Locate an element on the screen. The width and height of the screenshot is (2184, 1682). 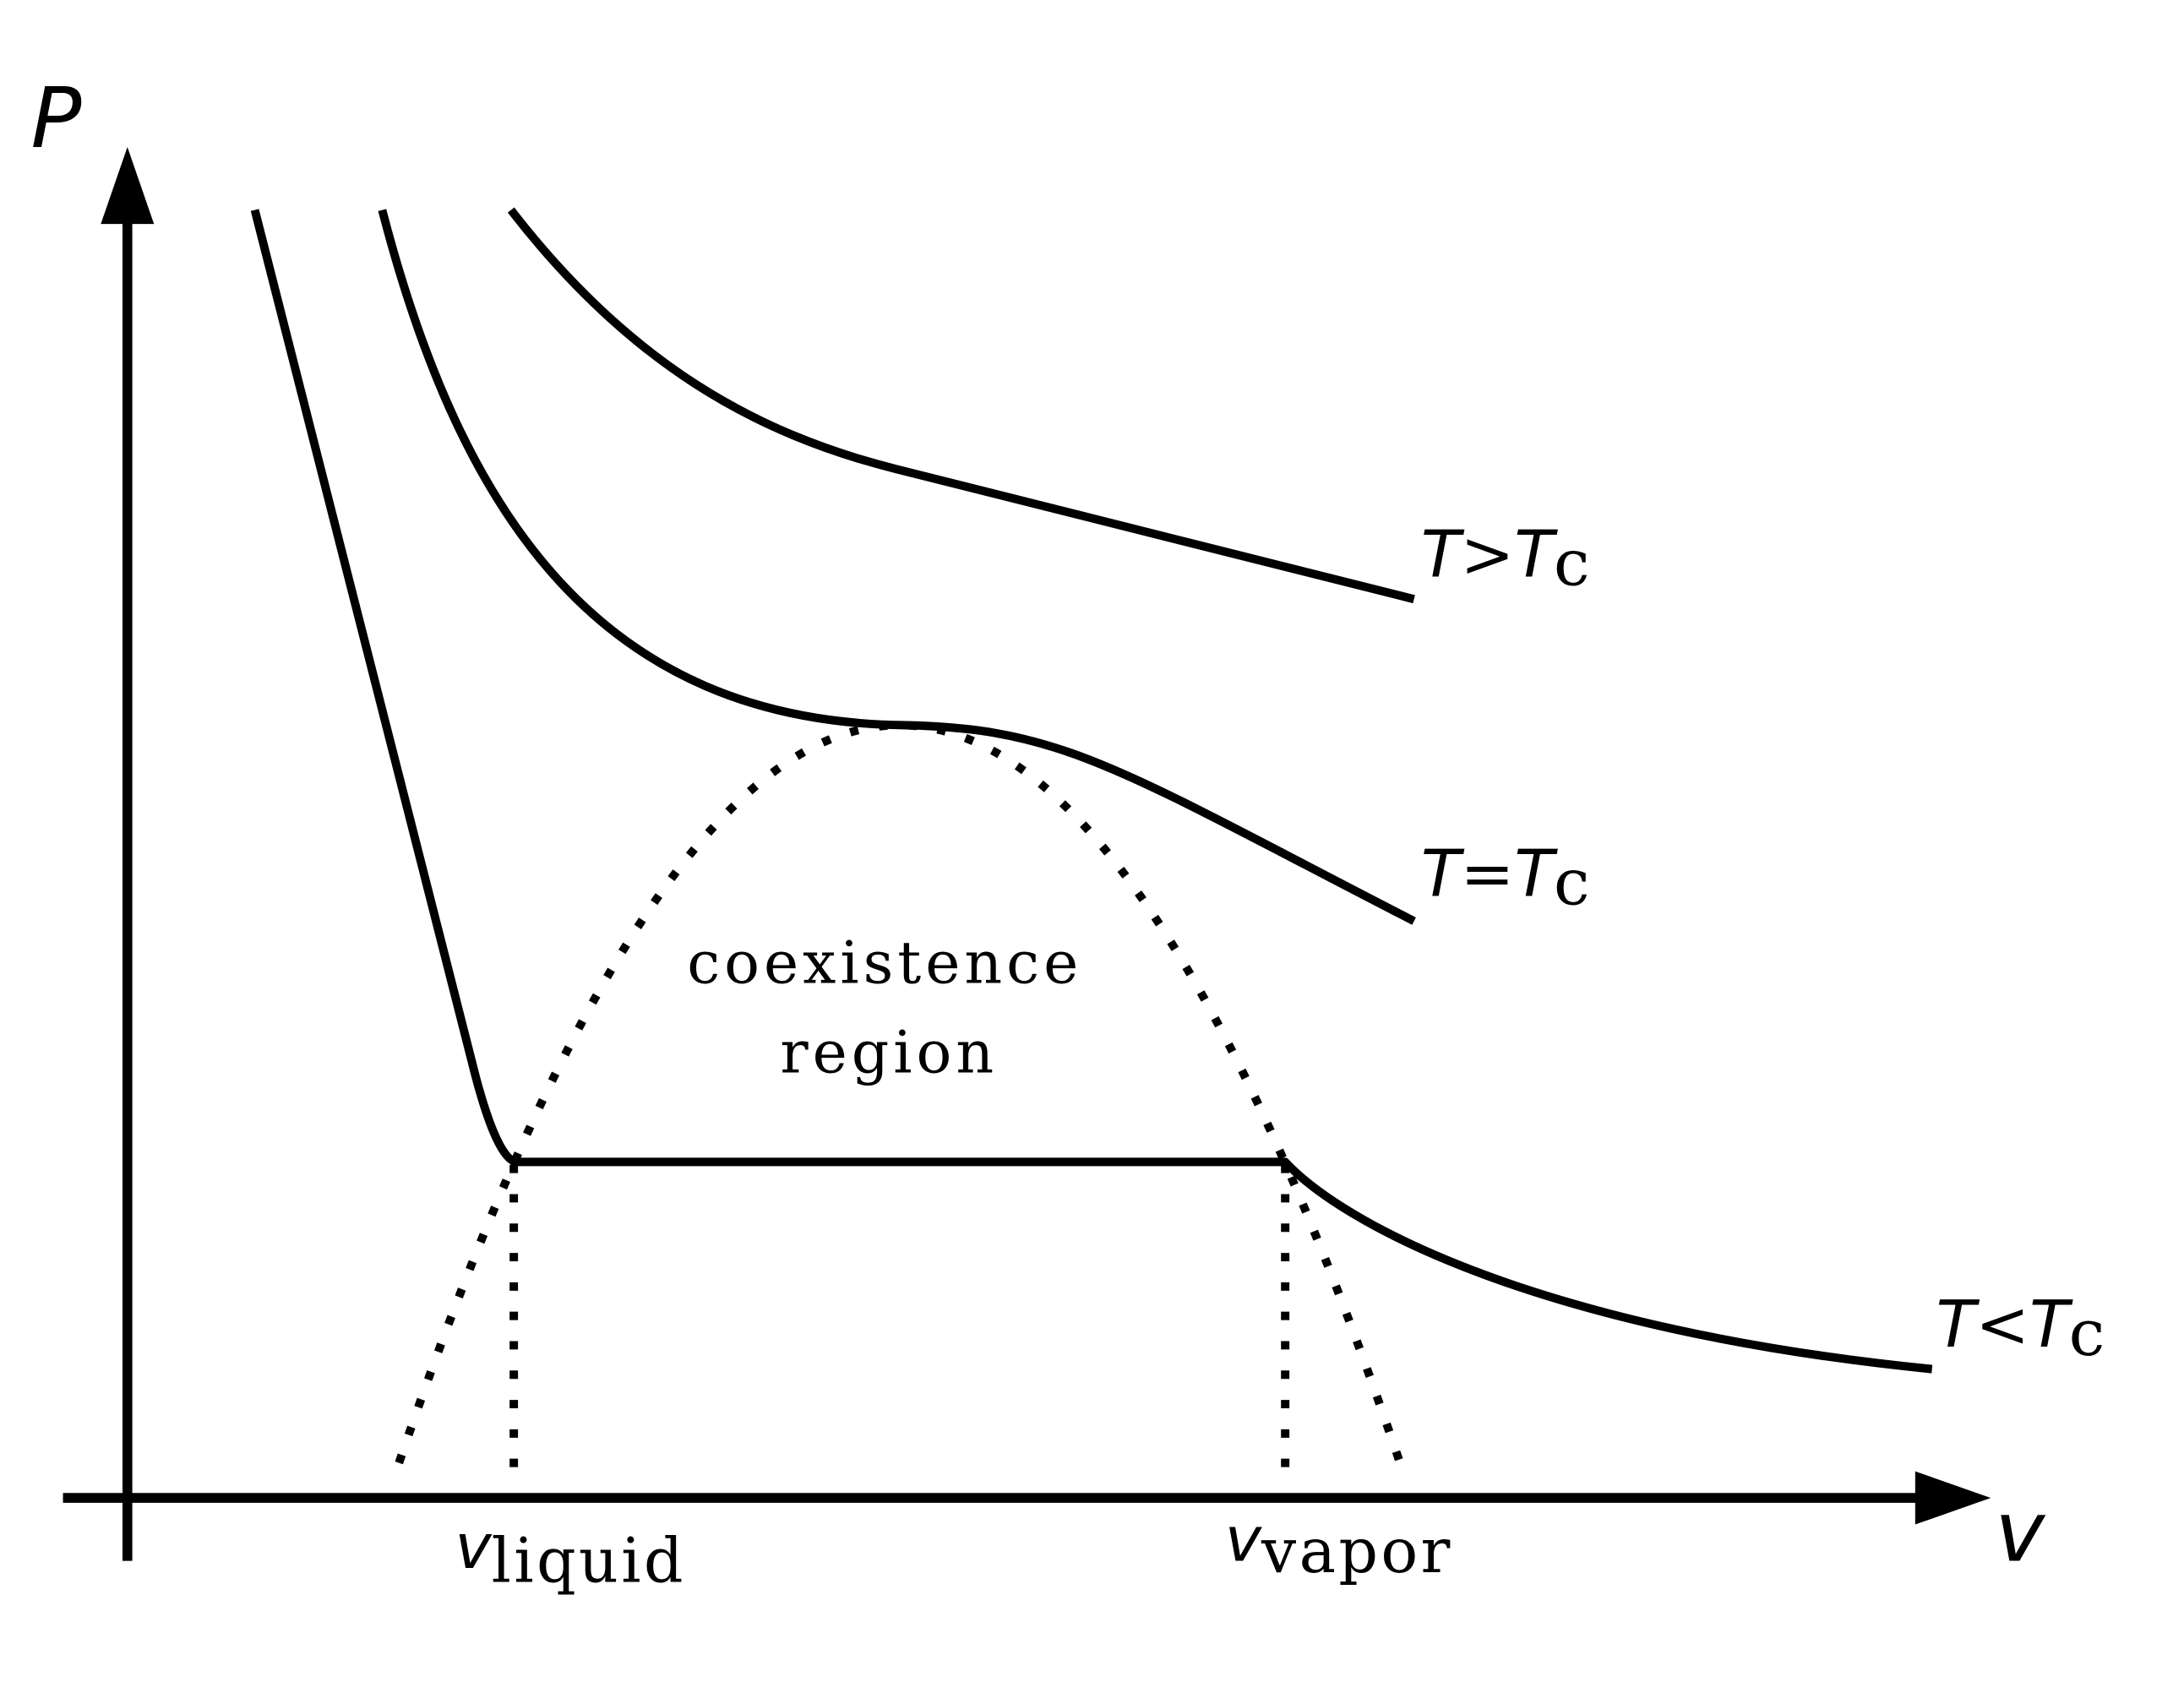
text-part: < is located at coordinates (2002, 1324).